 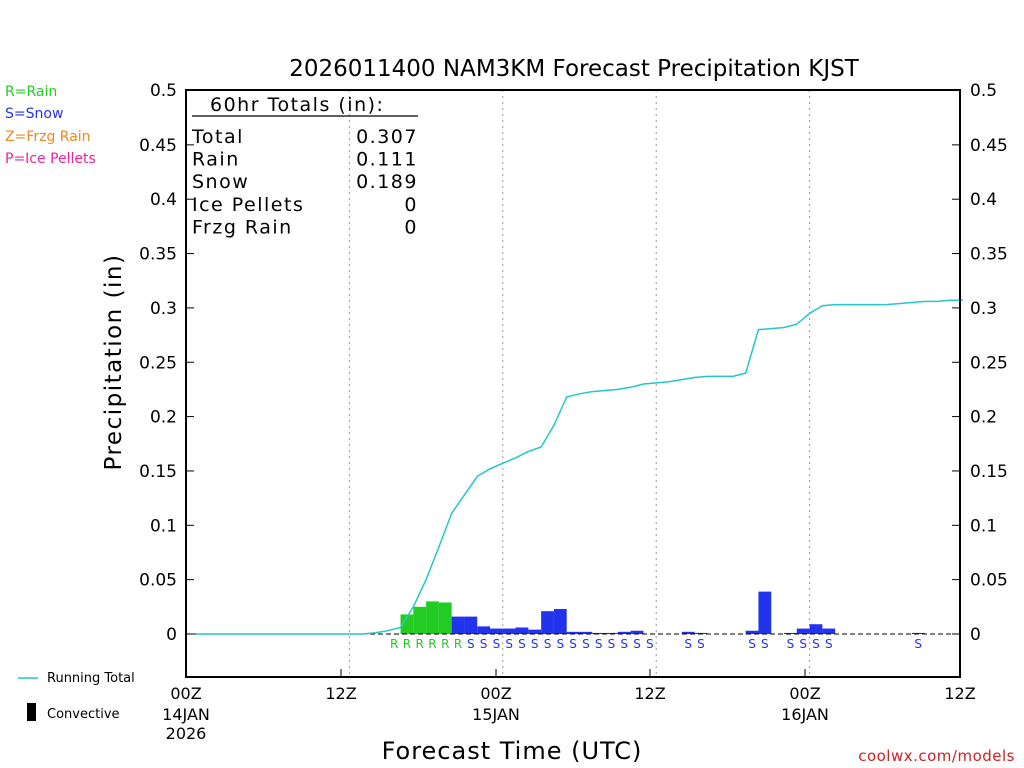 I want to click on x-axis-label: Forecast Time (UTC), so click(x=512, y=751).